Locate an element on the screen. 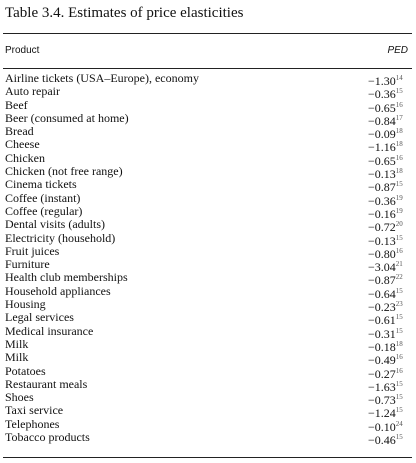 This screenshot has height=463, width=416. elasticity-cell: −1.6315 is located at coordinates (385, 387).